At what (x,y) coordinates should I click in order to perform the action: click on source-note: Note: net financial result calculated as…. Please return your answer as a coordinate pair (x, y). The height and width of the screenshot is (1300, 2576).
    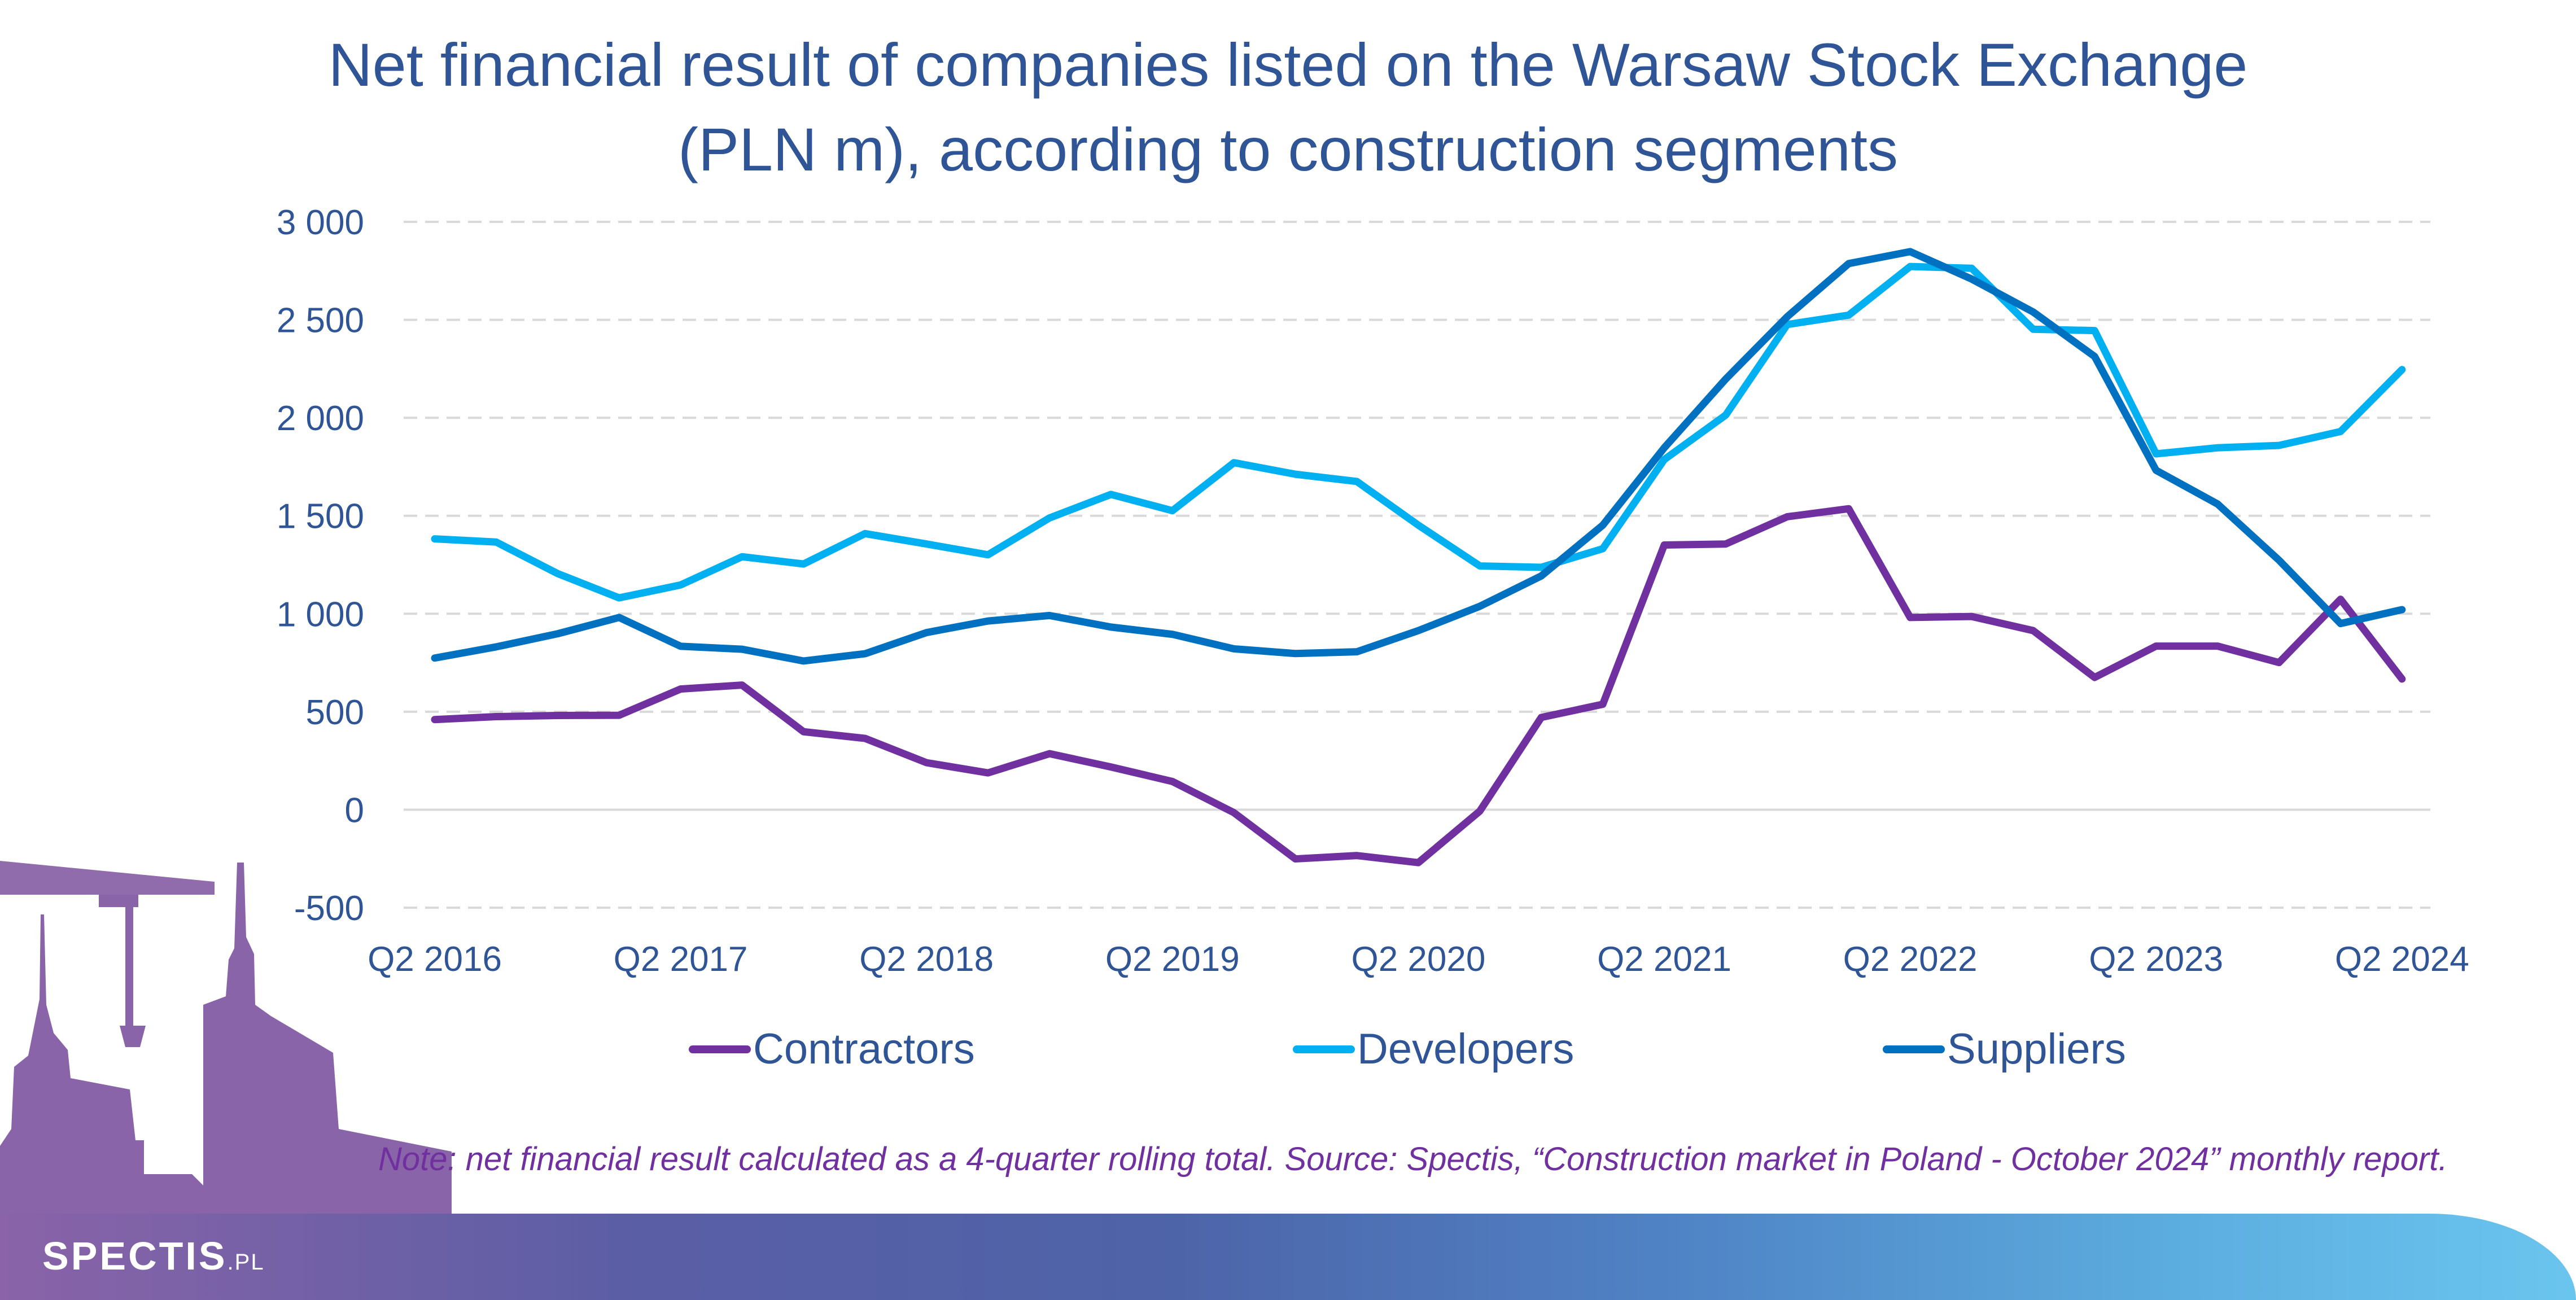
    Looking at the image, I should click on (1413, 1159).